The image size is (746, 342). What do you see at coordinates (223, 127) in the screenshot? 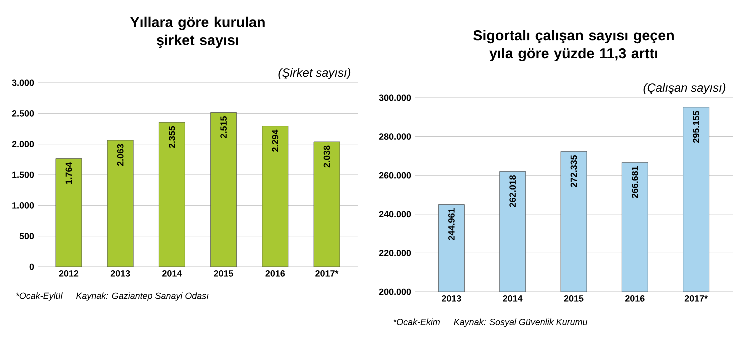
I see `data-label: 2.515` at bounding box center [223, 127].